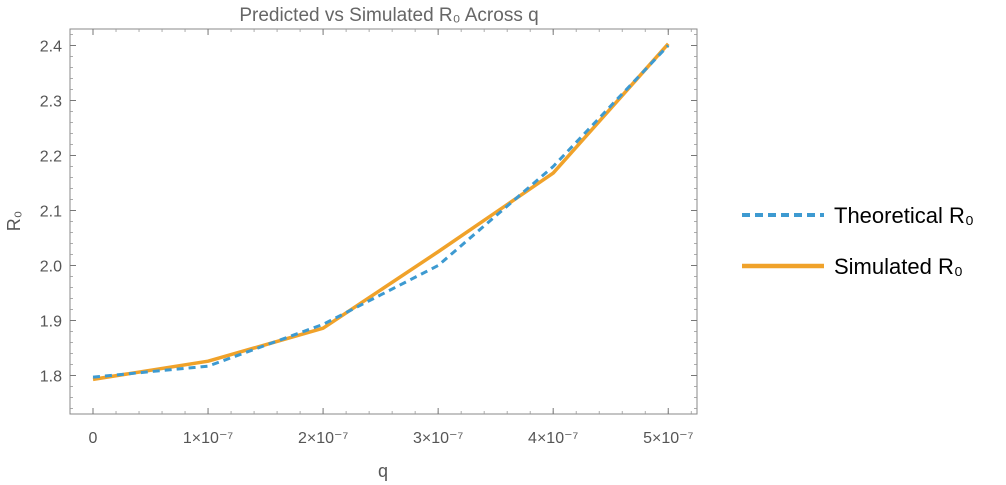  Describe the element at coordinates (51, 157) in the screenshot. I see `y-tick-label: 2.2` at that location.